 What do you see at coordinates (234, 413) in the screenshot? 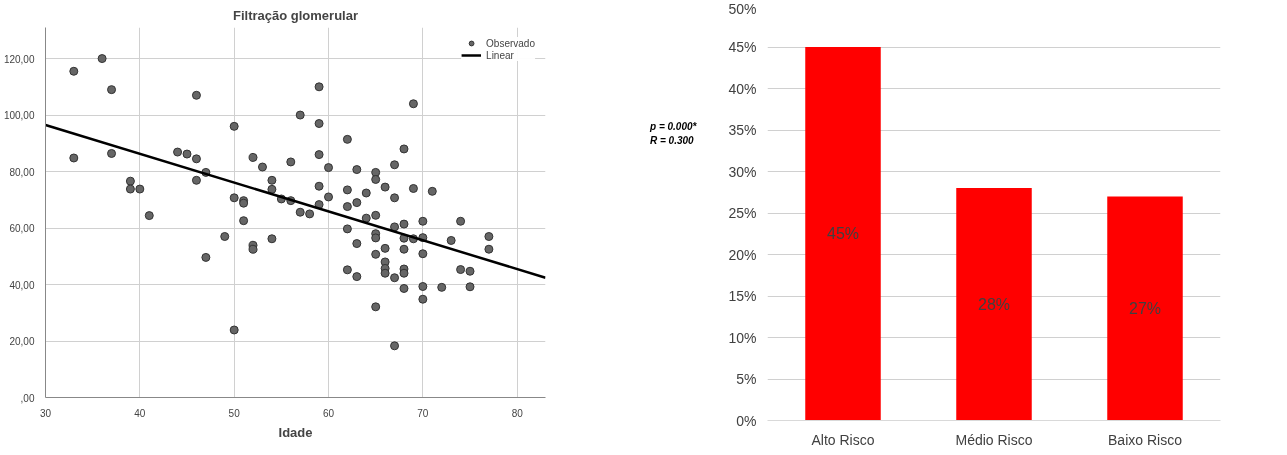
I see `x-tick-label: 50` at bounding box center [234, 413].